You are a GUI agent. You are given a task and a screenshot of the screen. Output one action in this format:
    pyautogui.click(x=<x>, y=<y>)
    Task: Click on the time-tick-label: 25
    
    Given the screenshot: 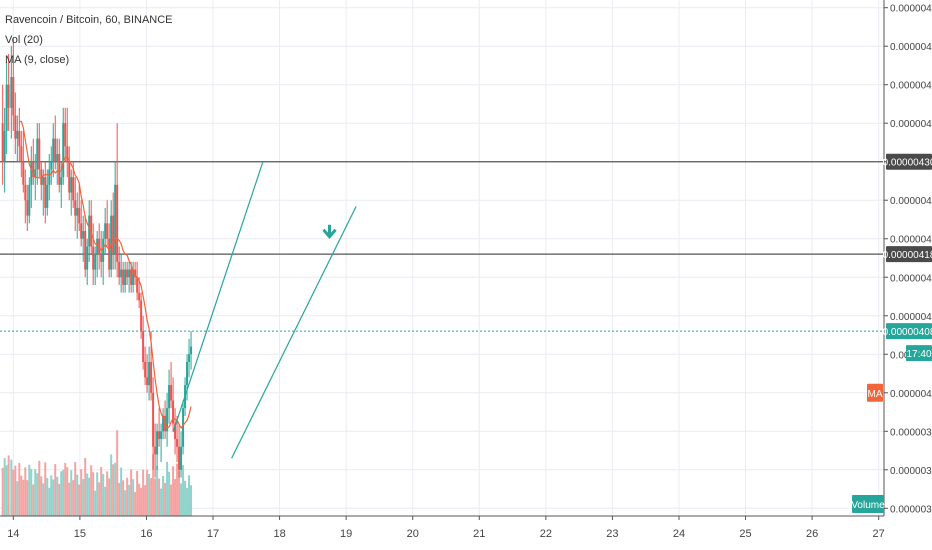 What is the action you would take?
    pyautogui.click(x=745, y=534)
    